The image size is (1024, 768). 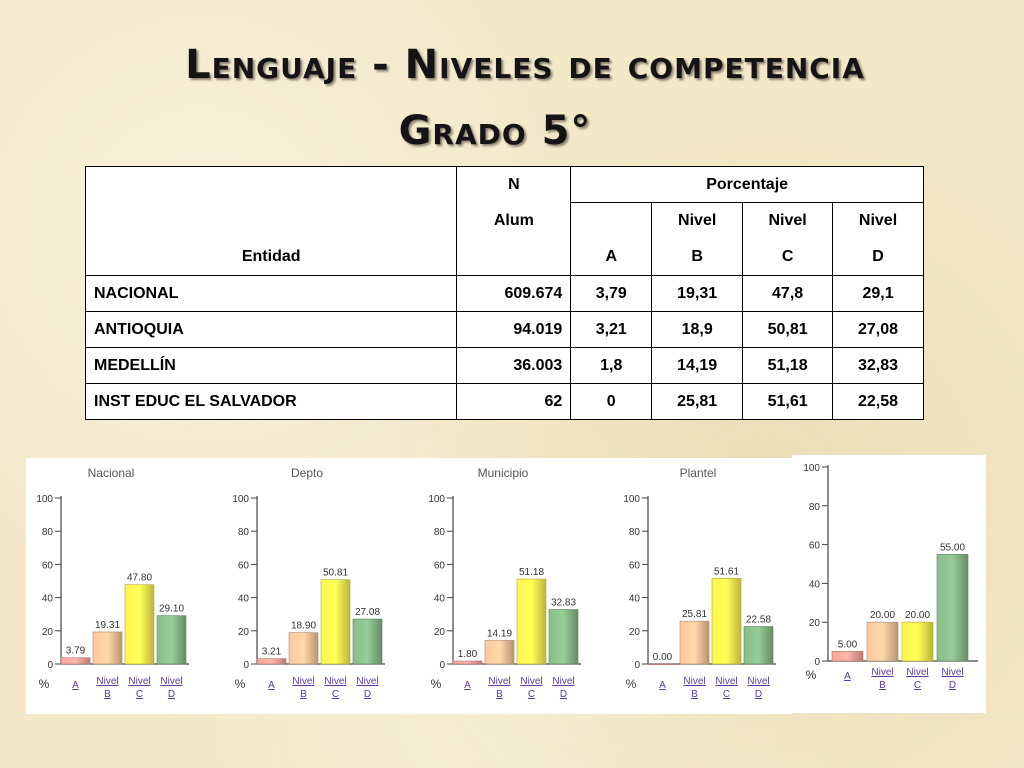 What do you see at coordinates (882, 615) in the screenshot?
I see `data-label: 20.00` at bounding box center [882, 615].